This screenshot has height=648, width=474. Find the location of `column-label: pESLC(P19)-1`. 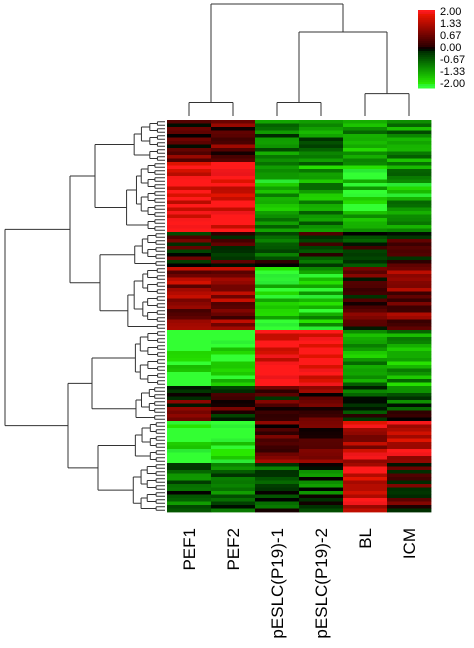

column-label: pESLC(P19)-1 is located at coordinates (277, 583).